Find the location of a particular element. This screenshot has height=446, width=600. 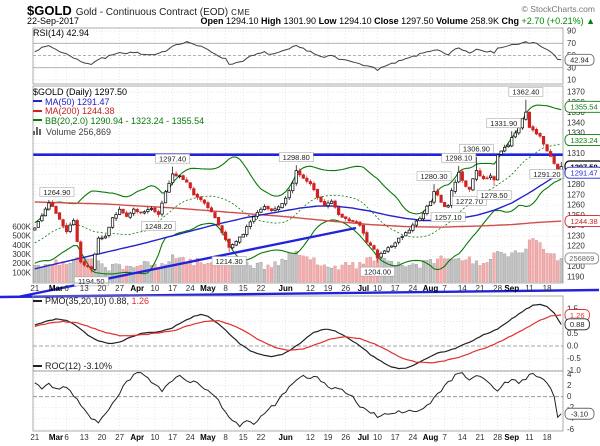

annotation-label: 1280.30 is located at coordinates (433, 176).